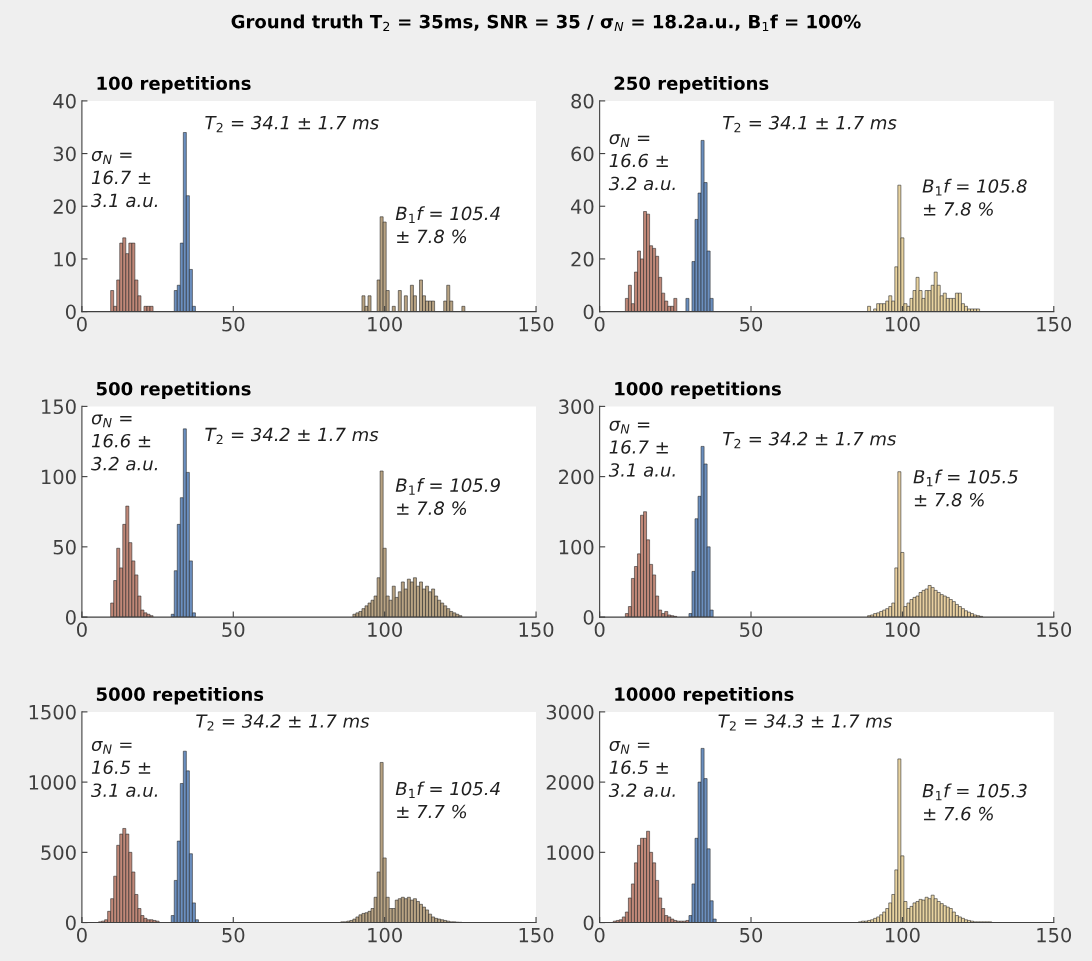 The width and height of the screenshot is (1092, 961). I want to click on chart-title: 100 repetitions, so click(174, 85).